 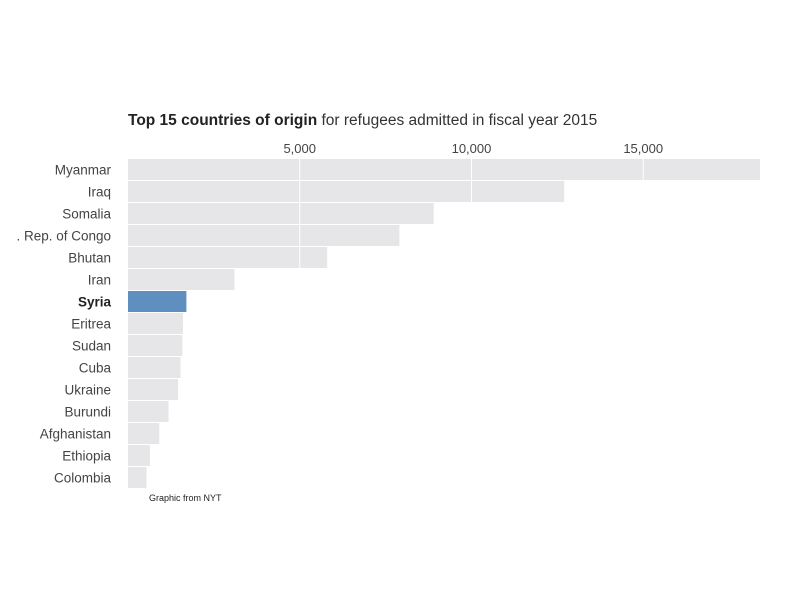 What do you see at coordinates (264, 235) in the screenshot?
I see `bar-rep-of-congo` at bounding box center [264, 235].